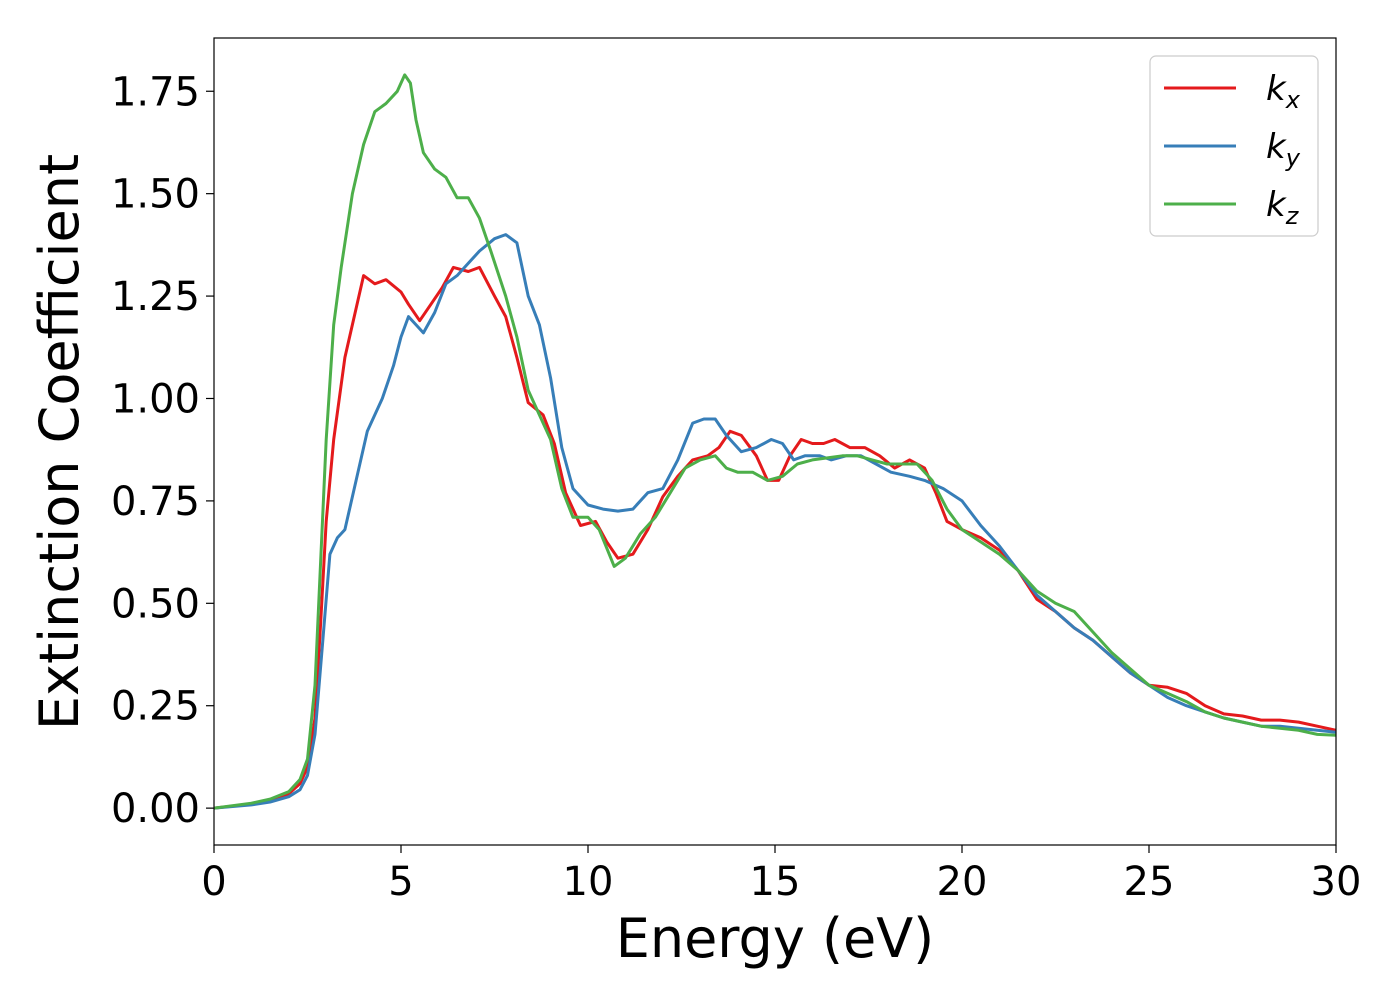  Describe the element at coordinates (1292, 216) in the screenshot. I see `legend-subscript: z` at that location.